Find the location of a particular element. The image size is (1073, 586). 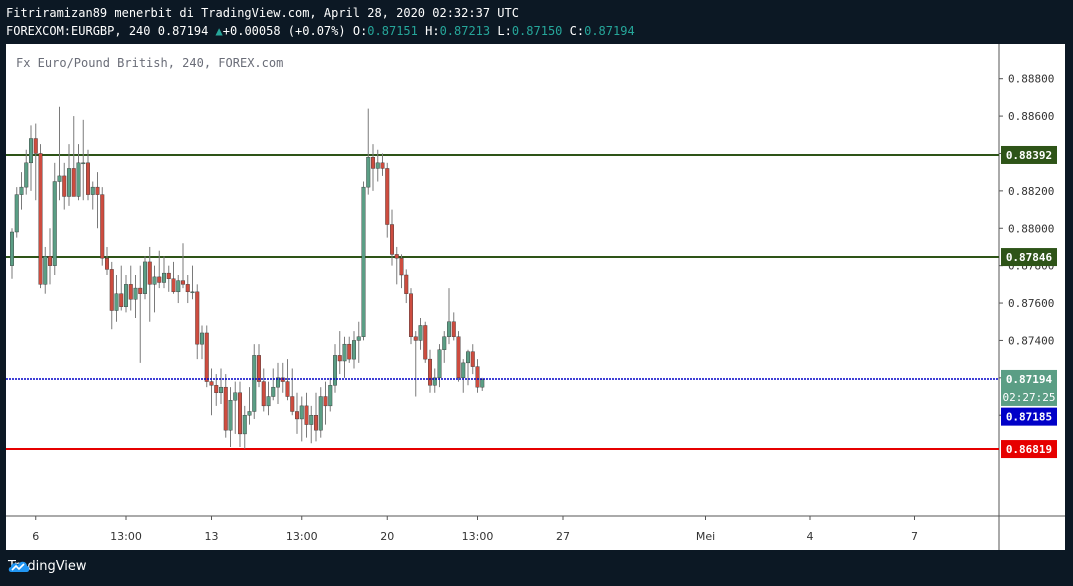

low-value: 0.87150 is located at coordinates (537, 31).